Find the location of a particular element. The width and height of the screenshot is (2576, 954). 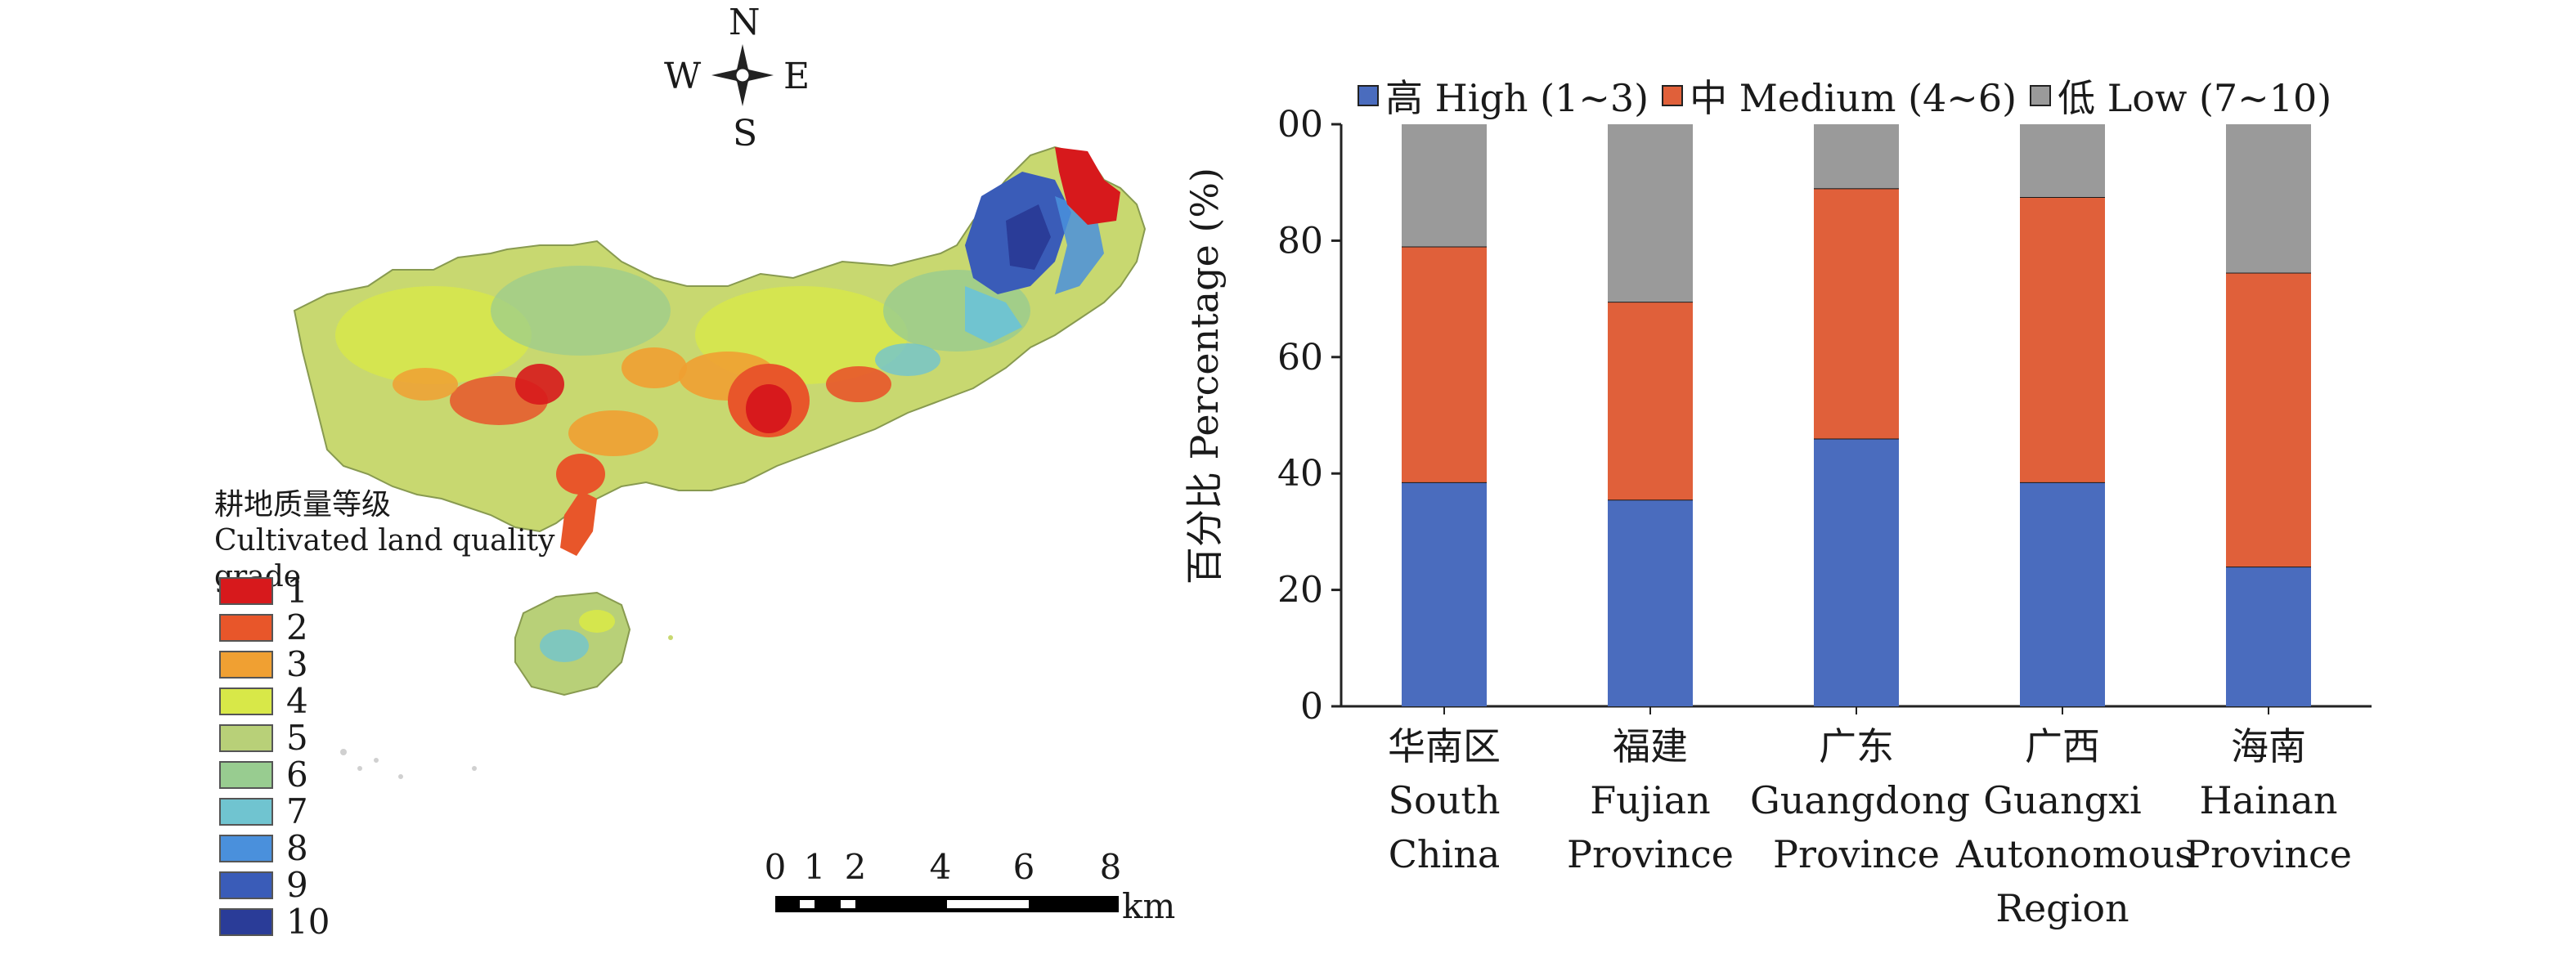

legend-item: 低 Low (7~10) is located at coordinates (2180, 96).